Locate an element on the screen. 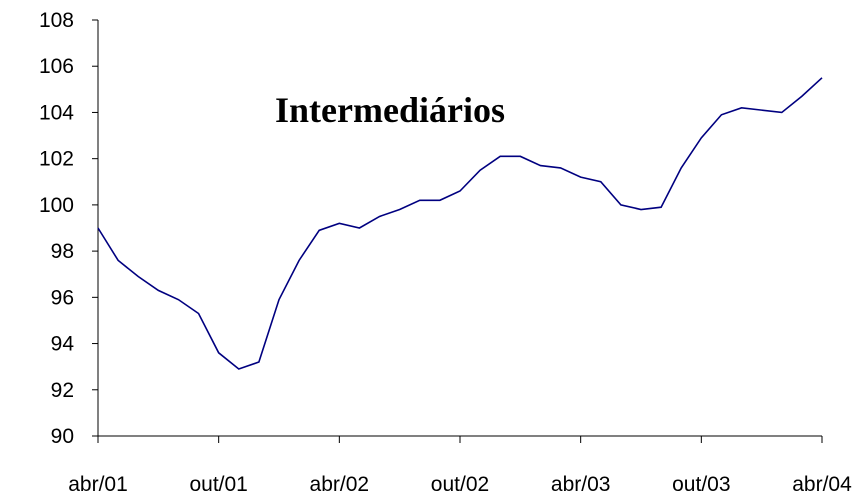  x-tick-label: out/03 is located at coordinates (701, 484).